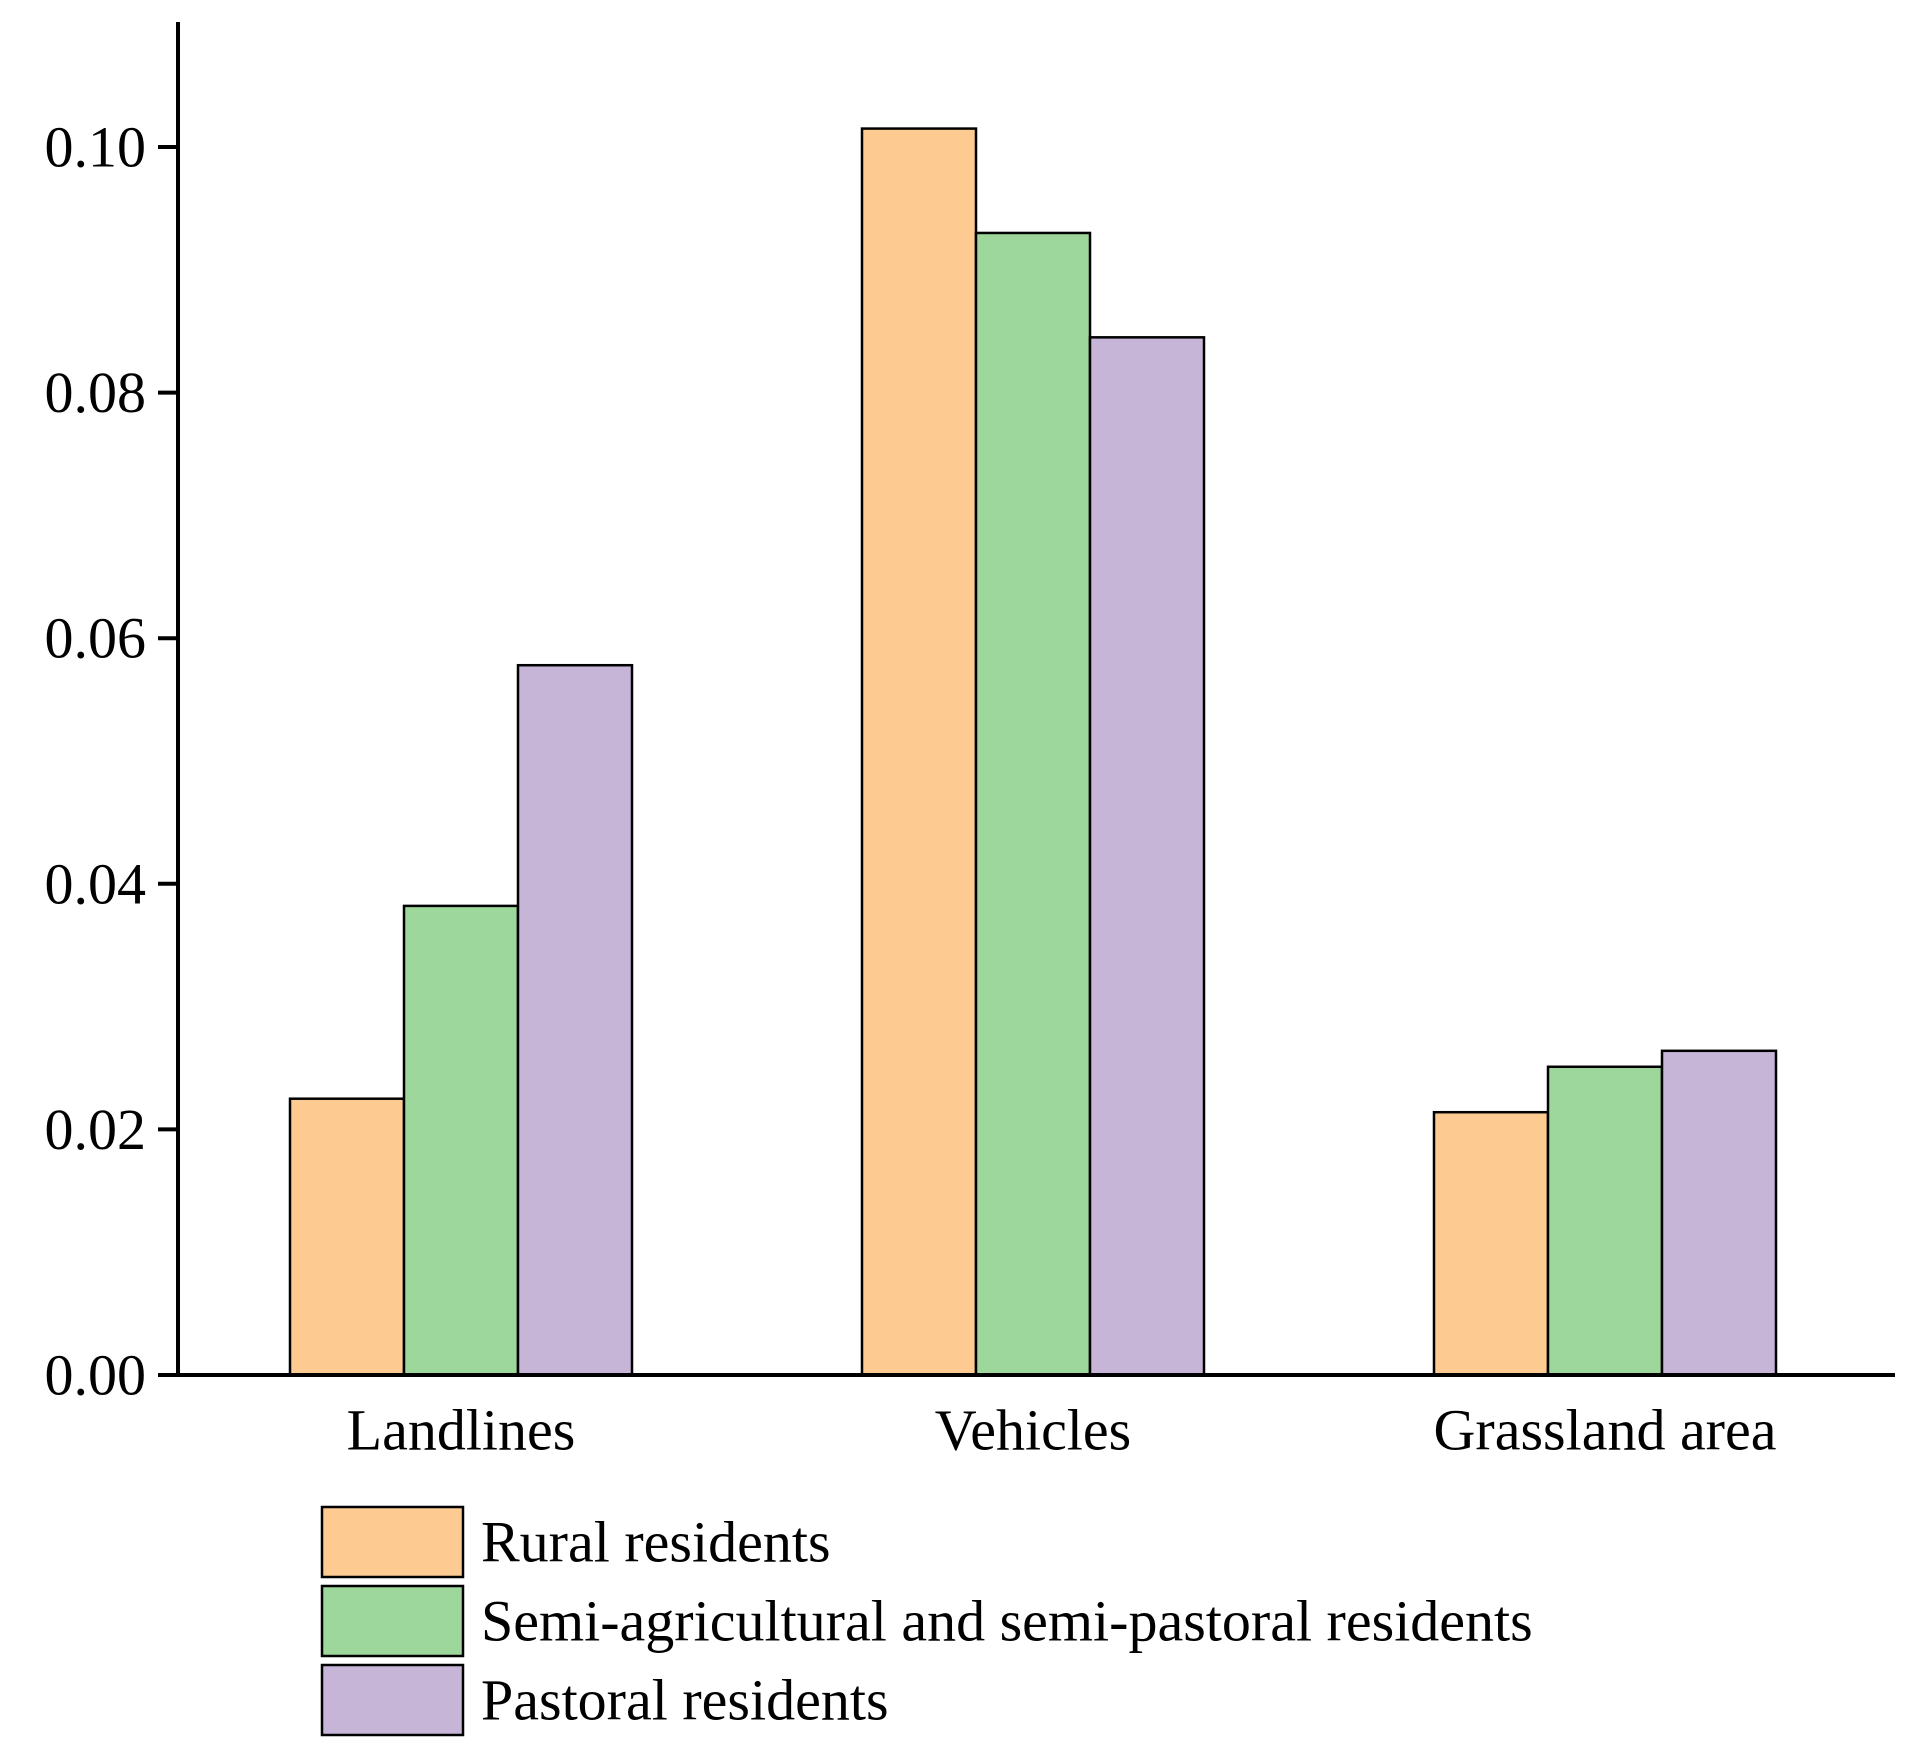  What do you see at coordinates (461, 1430) in the screenshot?
I see `x-category-label: Landlines` at bounding box center [461, 1430].